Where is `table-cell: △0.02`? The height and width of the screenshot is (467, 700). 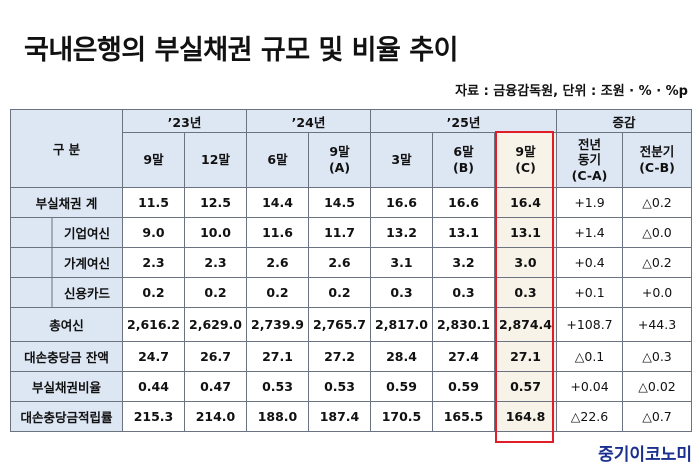 table-cell: △0.02 is located at coordinates (657, 386).